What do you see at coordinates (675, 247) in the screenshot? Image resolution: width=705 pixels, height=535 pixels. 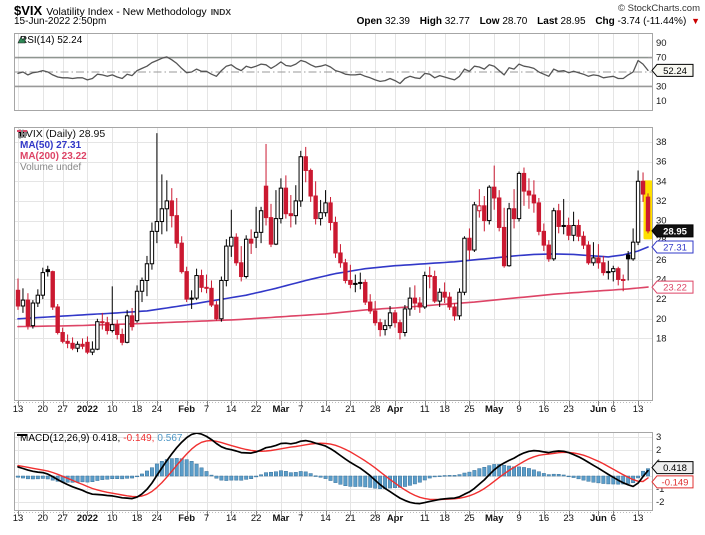 I see `svg-text: 27.31` at bounding box center [675, 247].